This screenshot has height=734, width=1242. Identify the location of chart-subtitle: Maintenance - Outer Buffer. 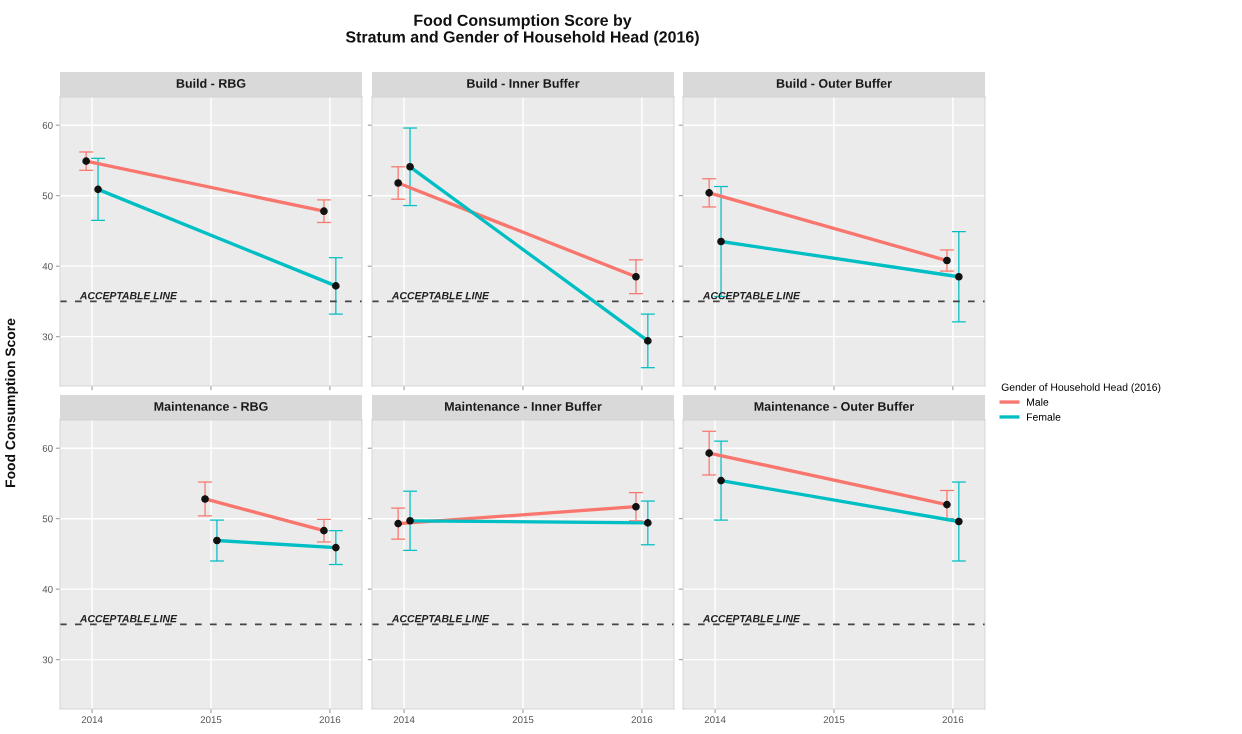
(834, 406).